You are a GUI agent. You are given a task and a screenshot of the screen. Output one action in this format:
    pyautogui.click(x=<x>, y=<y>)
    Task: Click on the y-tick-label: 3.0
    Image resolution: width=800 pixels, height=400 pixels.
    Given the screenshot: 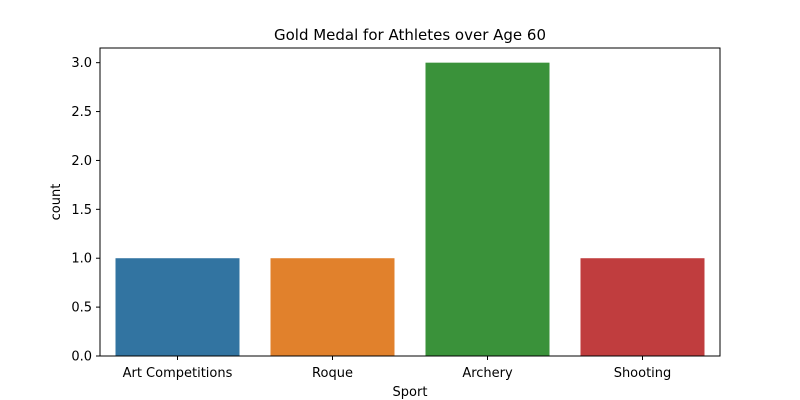 What is the action you would take?
    pyautogui.click(x=81, y=63)
    